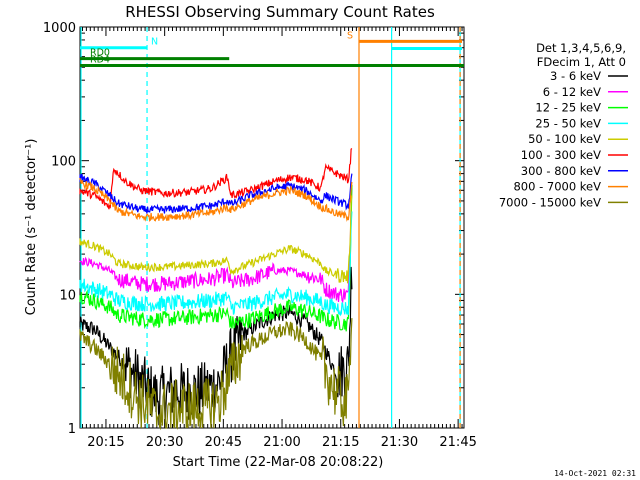 Image resolution: width=640 pixels, height=480 pixels. Describe the element at coordinates (31, 227) in the screenshot. I see `y-axis-label: Count Rate (s⁻¹ detector⁻¹)` at that location.